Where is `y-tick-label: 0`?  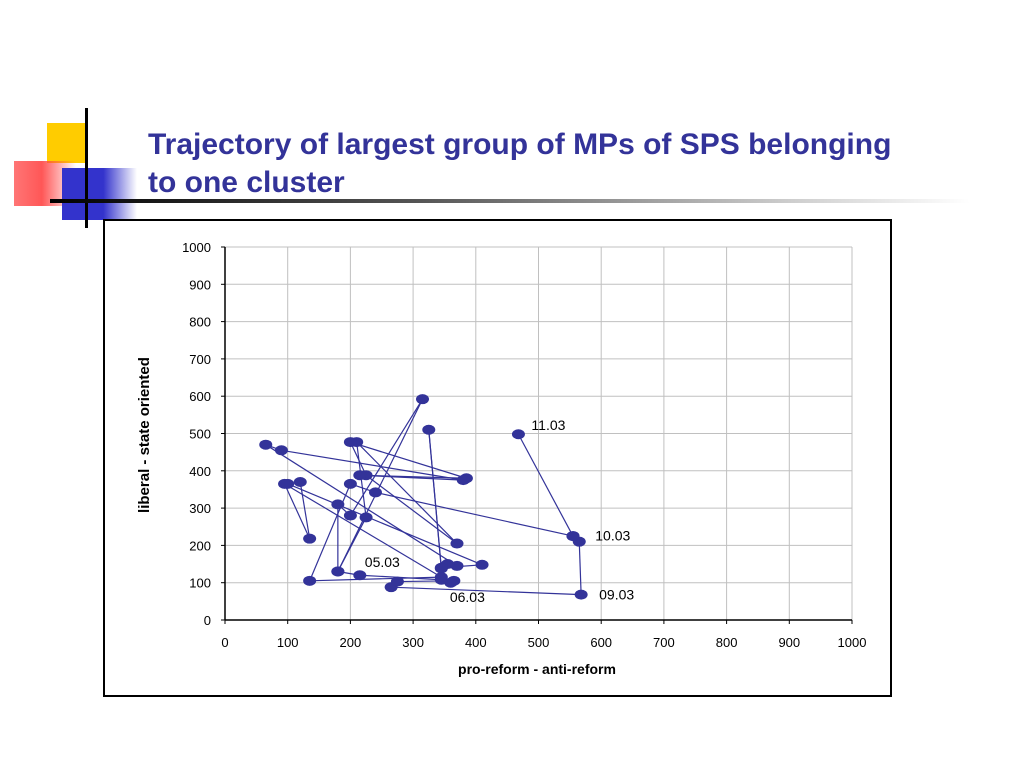
y-tick-label: 0 is located at coordinates (207, 620).